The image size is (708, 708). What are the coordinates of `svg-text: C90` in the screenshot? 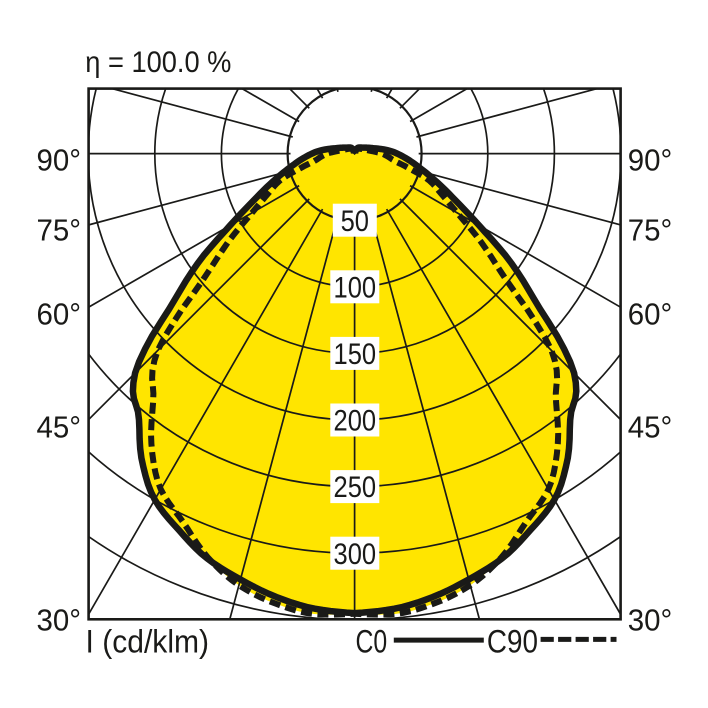 It's located at (512, 642).